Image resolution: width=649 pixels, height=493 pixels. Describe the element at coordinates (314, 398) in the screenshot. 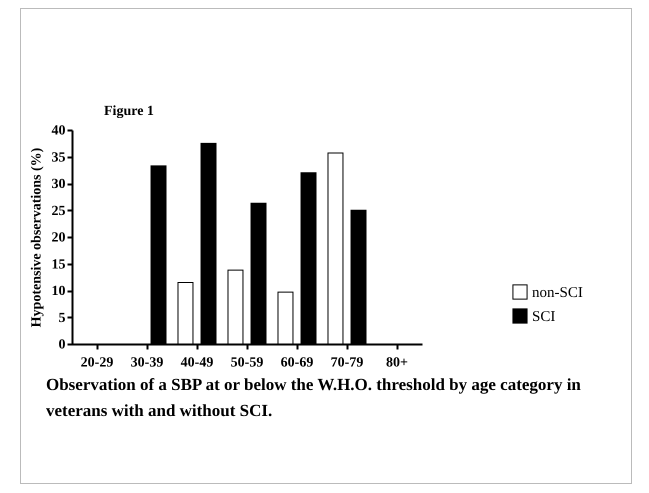

I see `text: Observation of a SBP at or below the W.H.O. threshold by age category in veterans with and without SCI.` at that location.